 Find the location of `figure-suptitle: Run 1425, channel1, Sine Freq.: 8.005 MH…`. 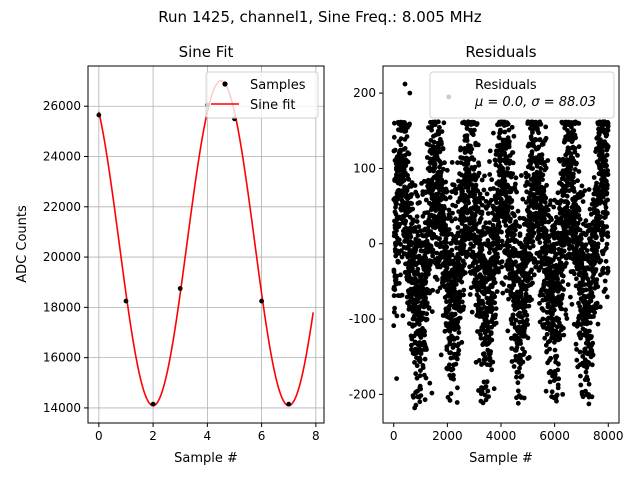

figure-suptitle: Run 1425, channel1, Sine Freq.: 8.005 MH… is located at coordinates (320, 17).